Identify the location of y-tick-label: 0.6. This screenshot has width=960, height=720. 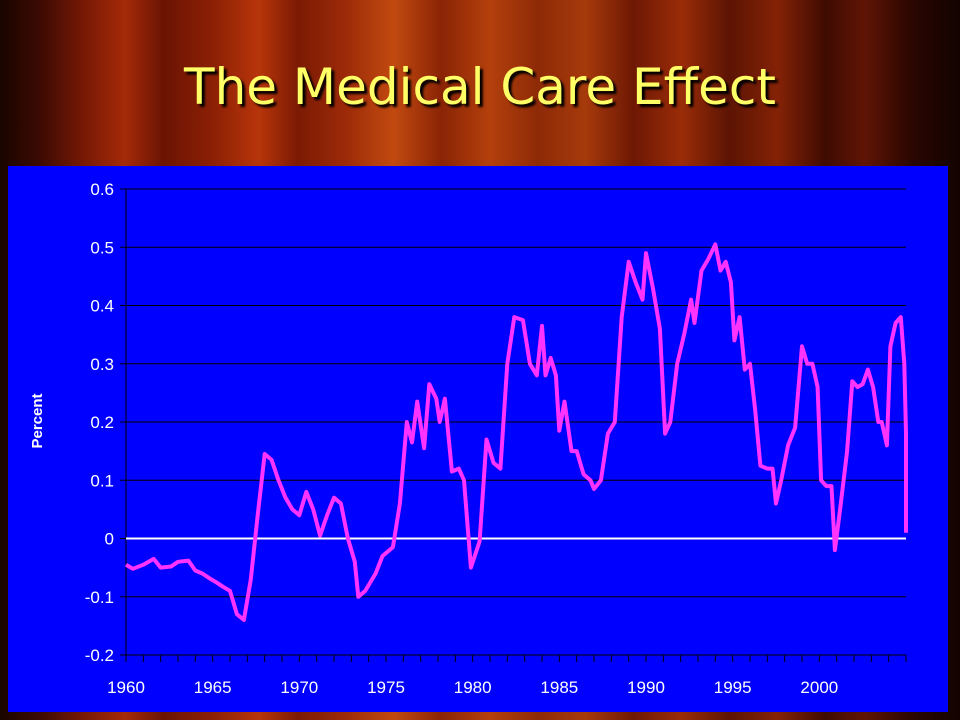
(102, 189).